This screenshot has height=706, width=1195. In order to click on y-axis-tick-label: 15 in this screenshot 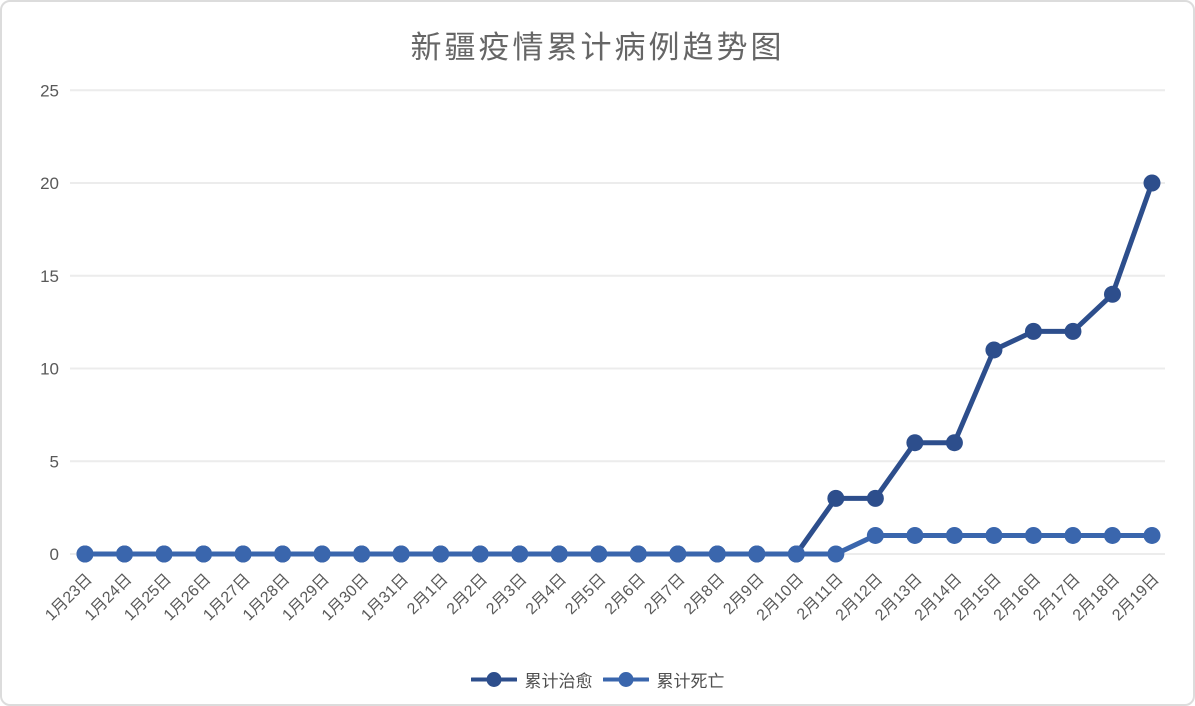, I will do `click(49, 276)`.